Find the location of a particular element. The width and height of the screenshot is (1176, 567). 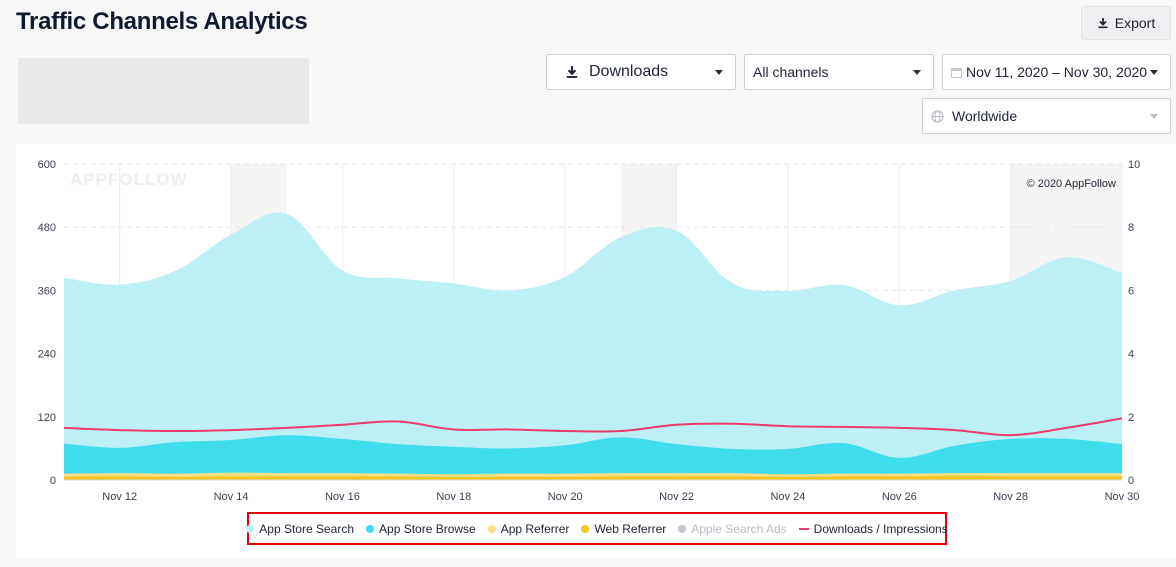

x-tick-label: Nov 30 is located at coordinates (1122, 497).